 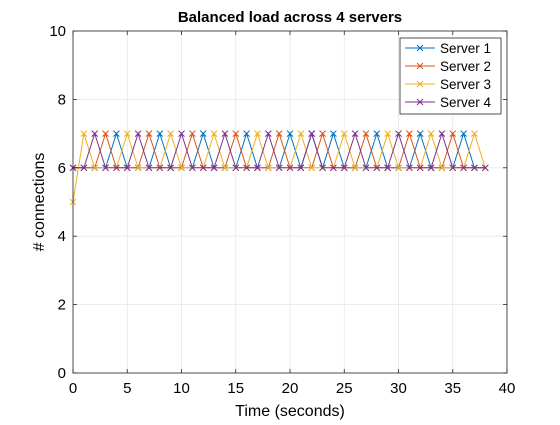 I want to click on y-tick-label: 8, so click(x=62, y=99).